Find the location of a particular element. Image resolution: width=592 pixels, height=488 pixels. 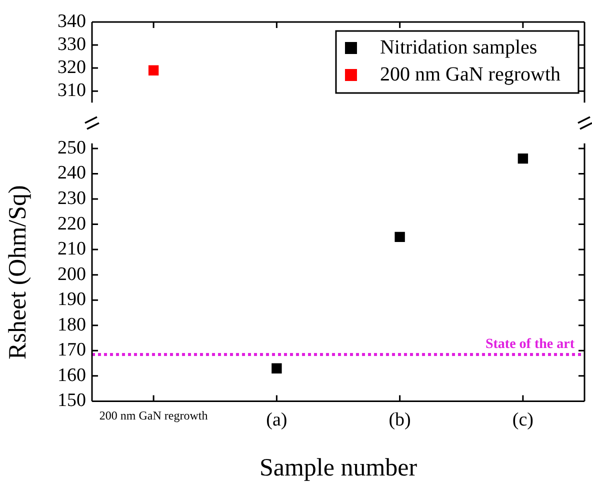

y-tick-label: 180 is located at coordinates (72, 325).